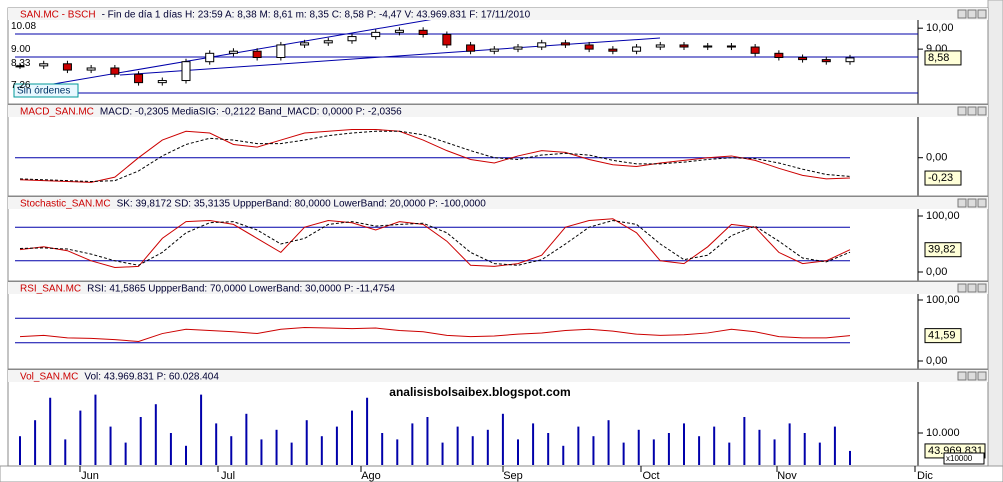  What do you see at coordinates (151, 377) in the screenshot?
I see `panel-info: Vol: 43.969.831 P: 60.028.404` at bounding box center [151, 377].